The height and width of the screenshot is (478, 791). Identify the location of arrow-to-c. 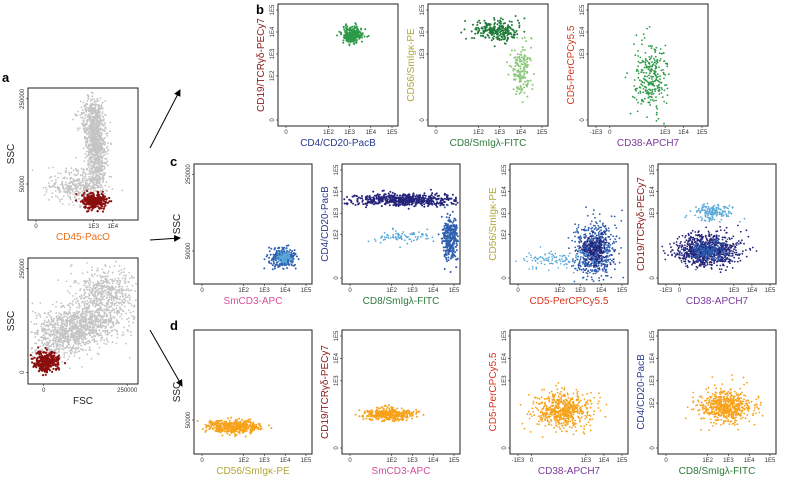
(165, 238).